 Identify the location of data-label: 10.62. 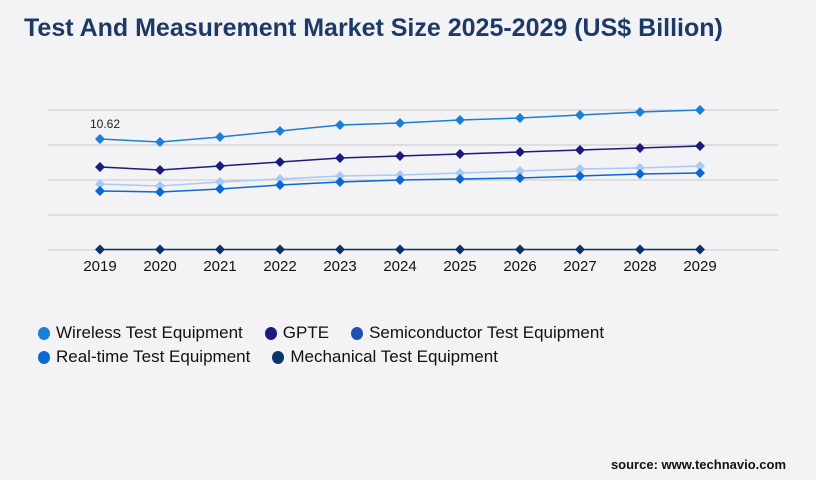
(105, 124).